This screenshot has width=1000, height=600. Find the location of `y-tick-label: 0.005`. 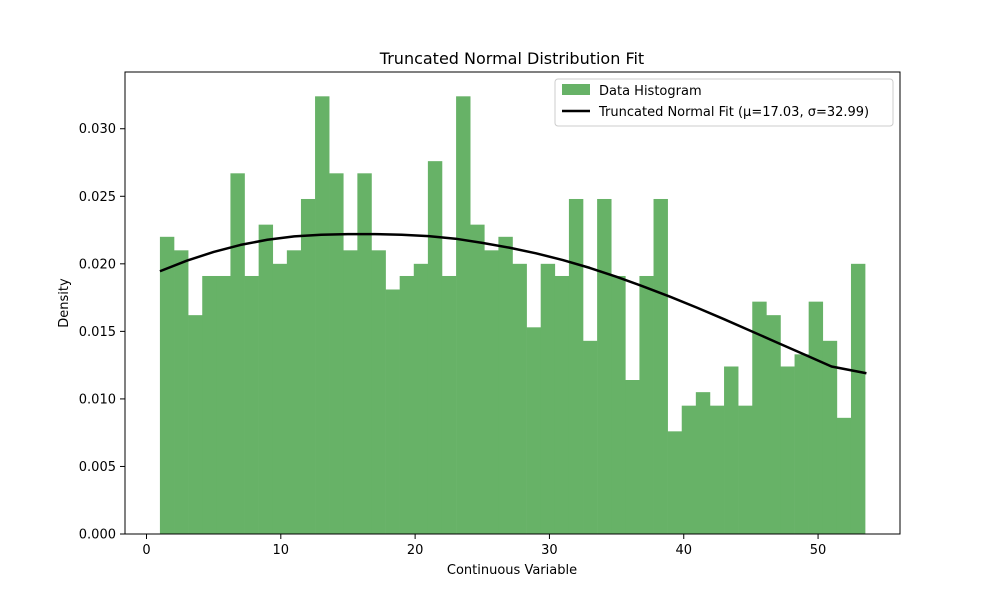

y-tick-label: 0.005 is located at coordinates (97, 467).